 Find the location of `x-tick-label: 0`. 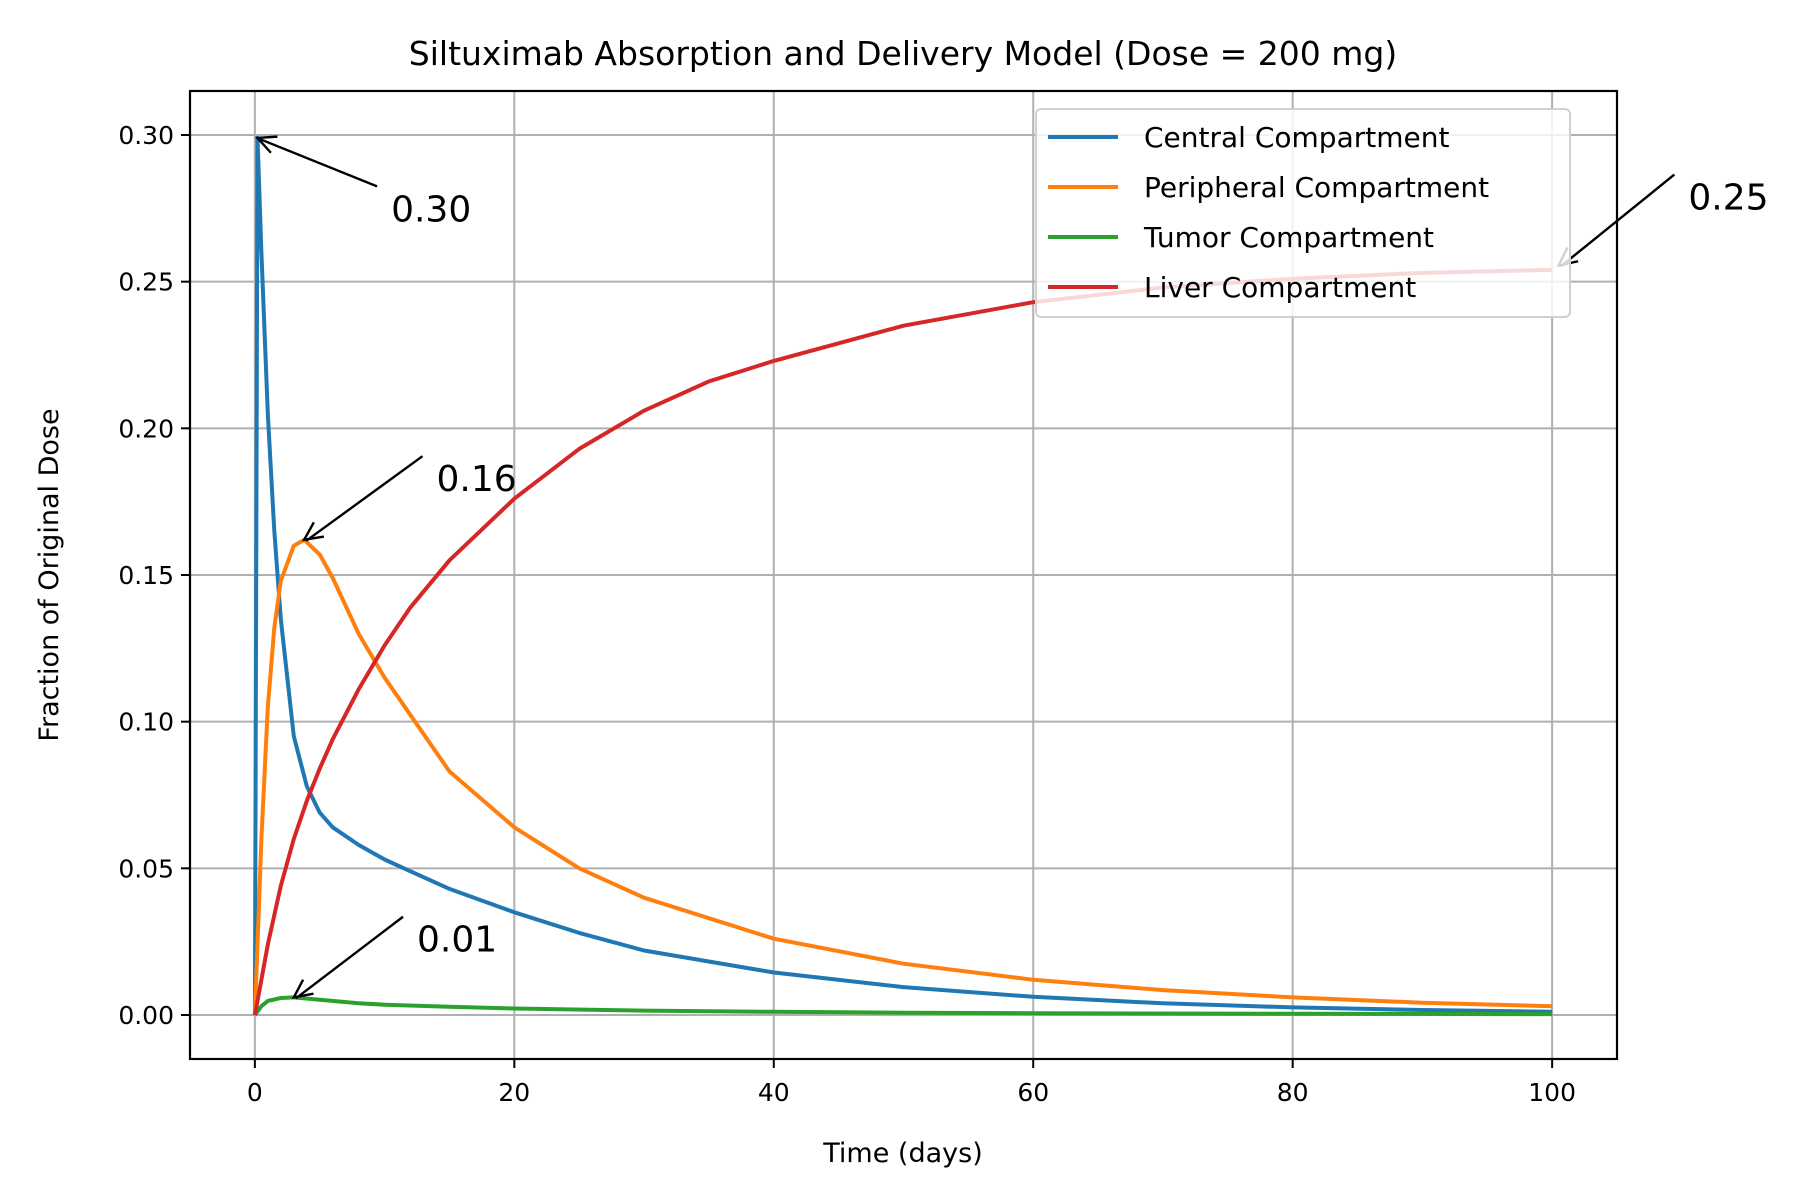

x-tick-label: 0 is located at coordinates (255, 1092).